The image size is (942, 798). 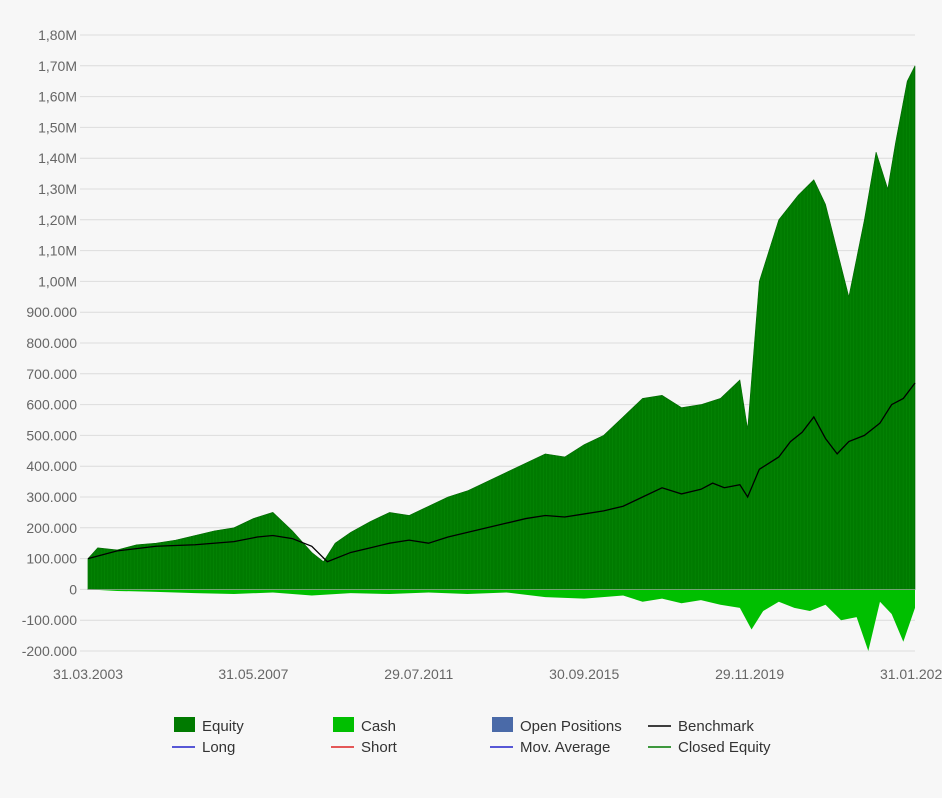 I want to click on y-tick-label: 1,30M, so click(x=57, y=189).